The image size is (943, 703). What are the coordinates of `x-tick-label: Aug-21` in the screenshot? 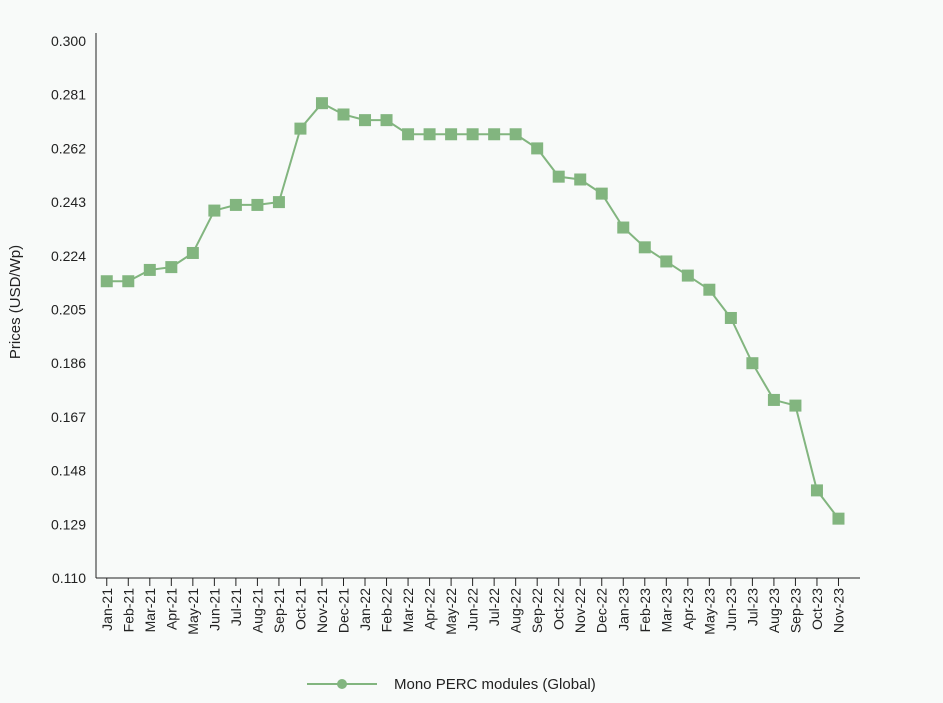 It's located at (257, 610).